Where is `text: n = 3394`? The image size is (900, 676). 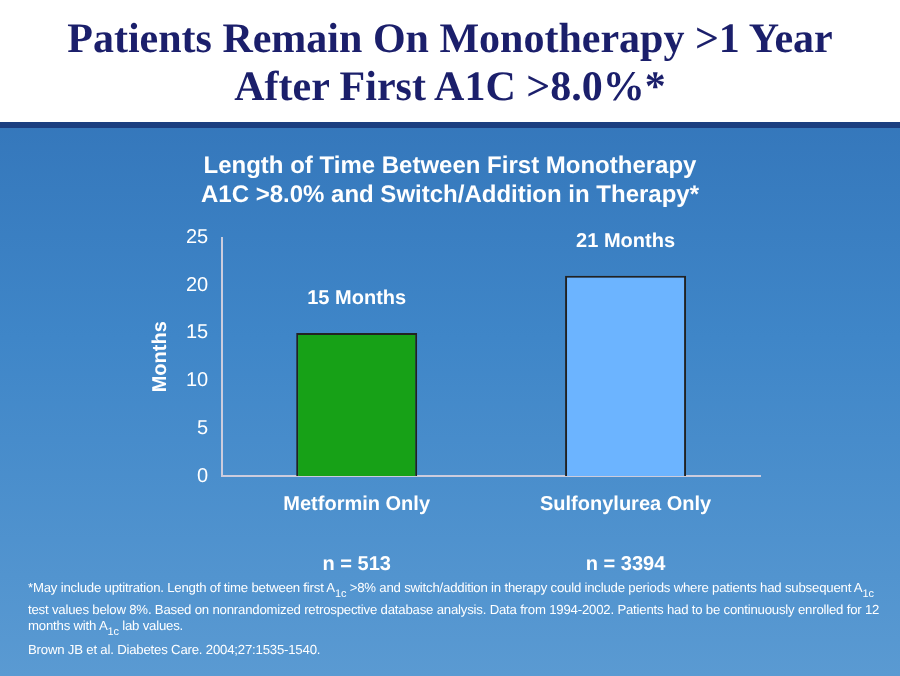
text: n = 3394 is located at coordinates (626, 564).